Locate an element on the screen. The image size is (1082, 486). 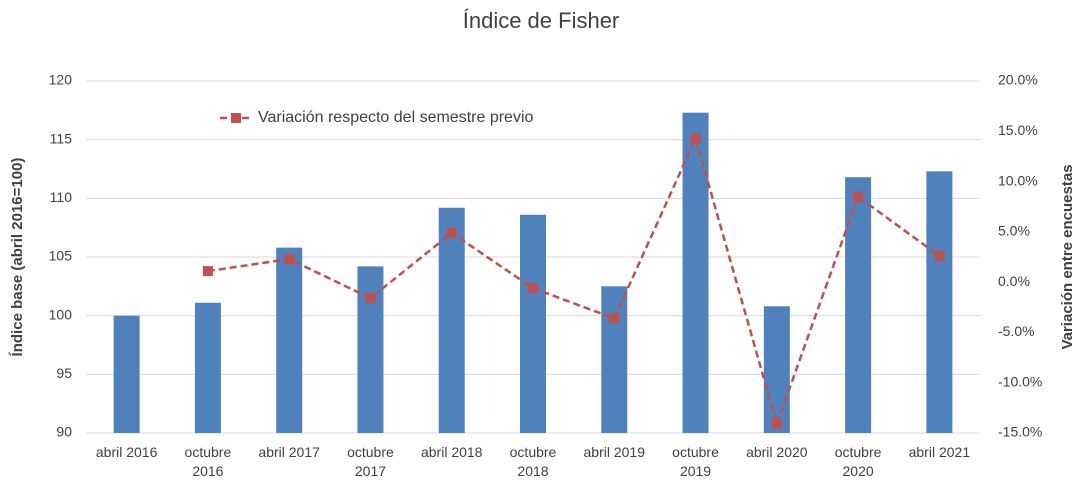
y2-tick-label: -10.0% is located at coordinates (1020, 381).